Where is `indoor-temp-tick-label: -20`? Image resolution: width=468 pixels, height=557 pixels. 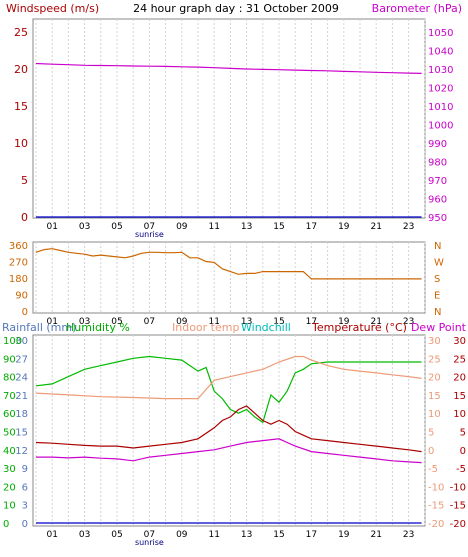
indoor-temp-tick-label: -20 is located at coordinates (436, 524).